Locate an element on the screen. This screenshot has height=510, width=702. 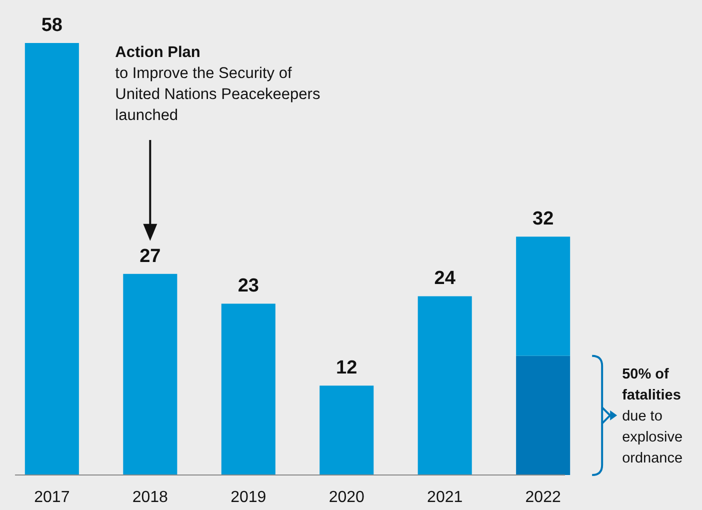
data-label: 58 is located at coordinates (51, 25).